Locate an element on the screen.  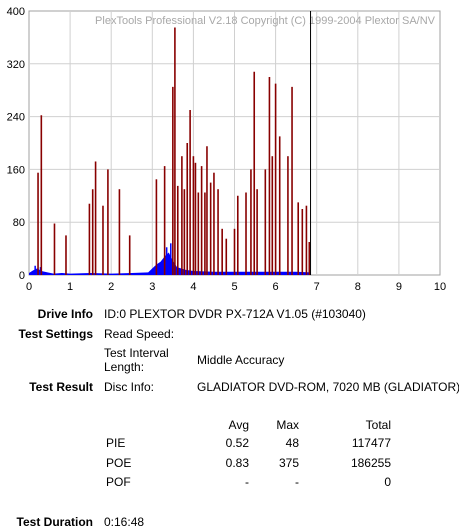
y-tick-label: 0 is located at coordinates (22, 276).